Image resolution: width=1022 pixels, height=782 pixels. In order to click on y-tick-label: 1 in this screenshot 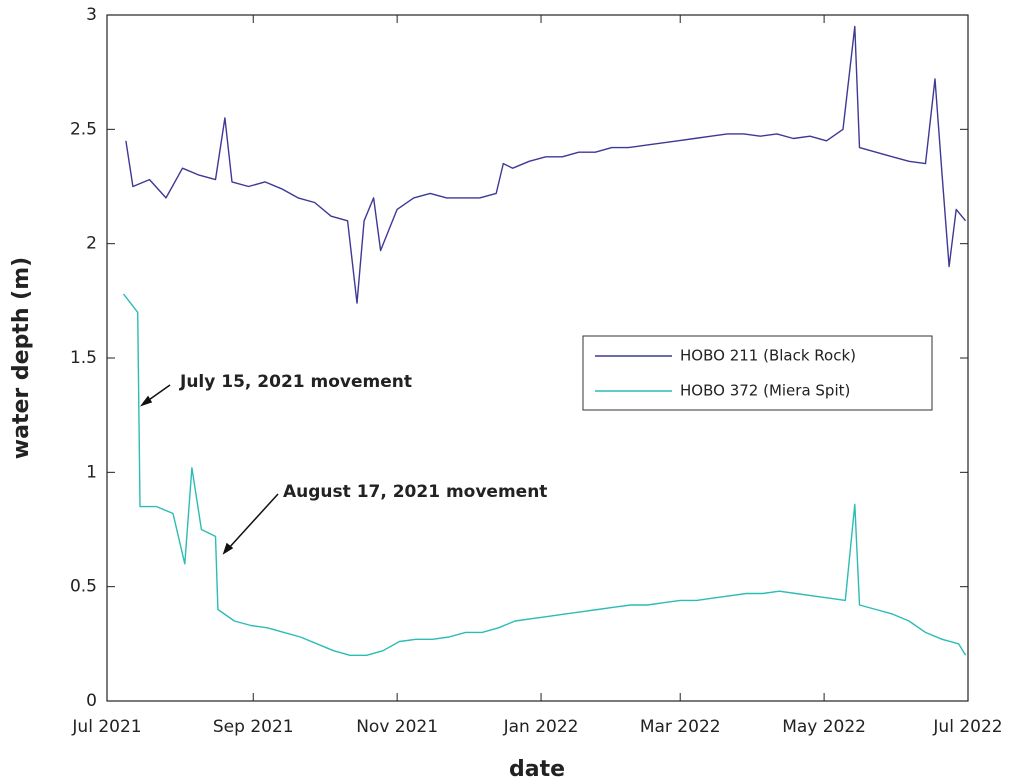, I will do `click(91, 472)`.